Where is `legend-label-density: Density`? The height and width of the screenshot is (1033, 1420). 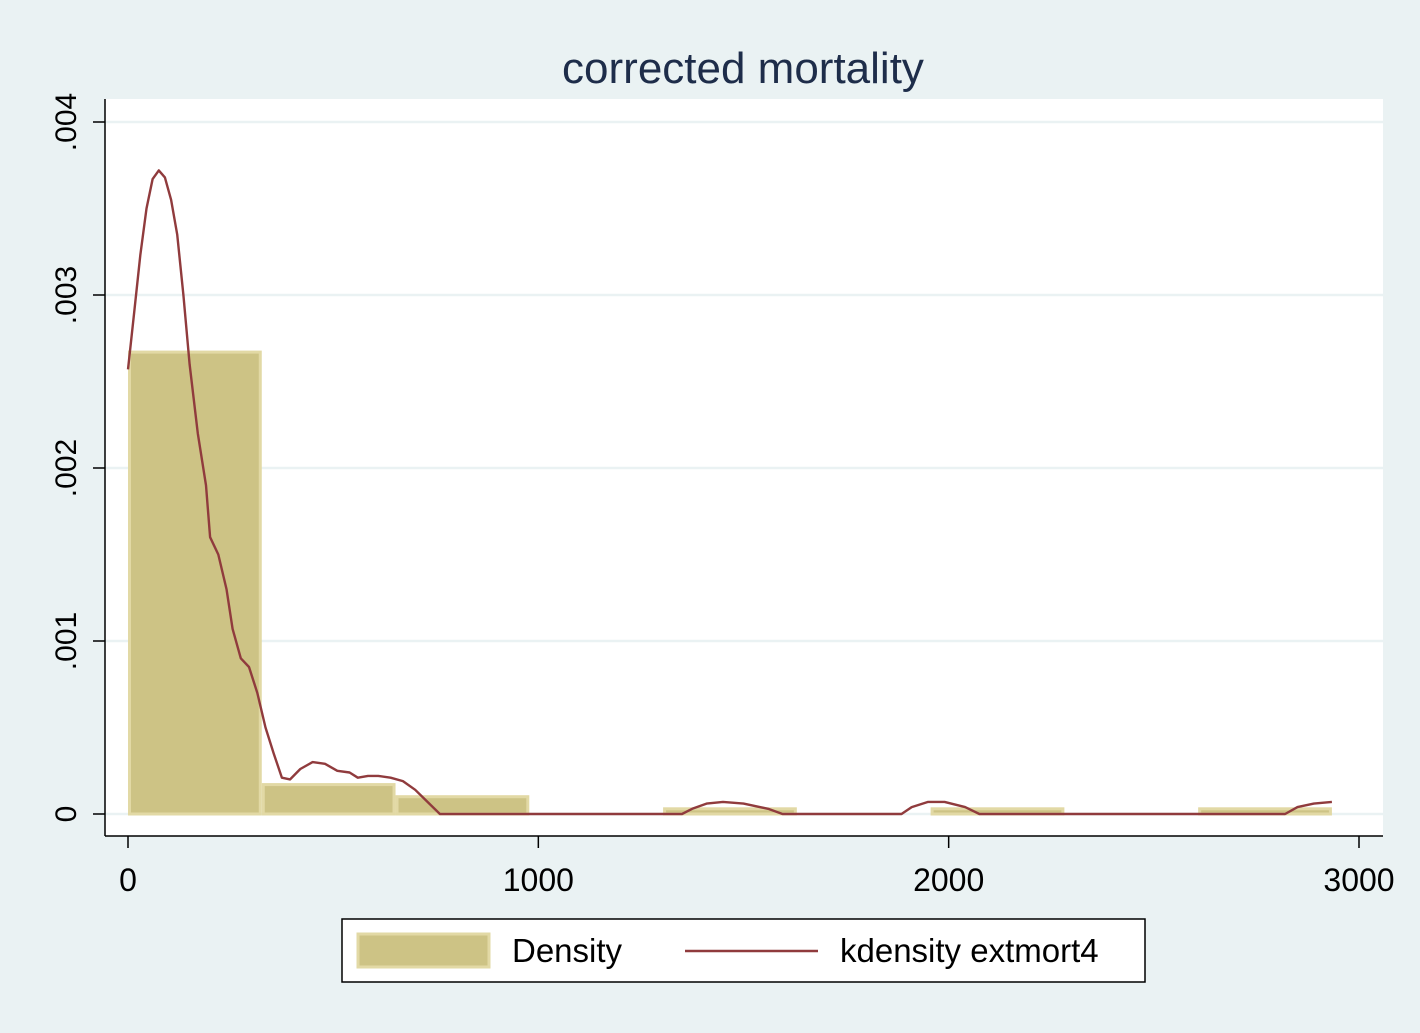 legend-label-density: Density is located at coordinates (567, 950).